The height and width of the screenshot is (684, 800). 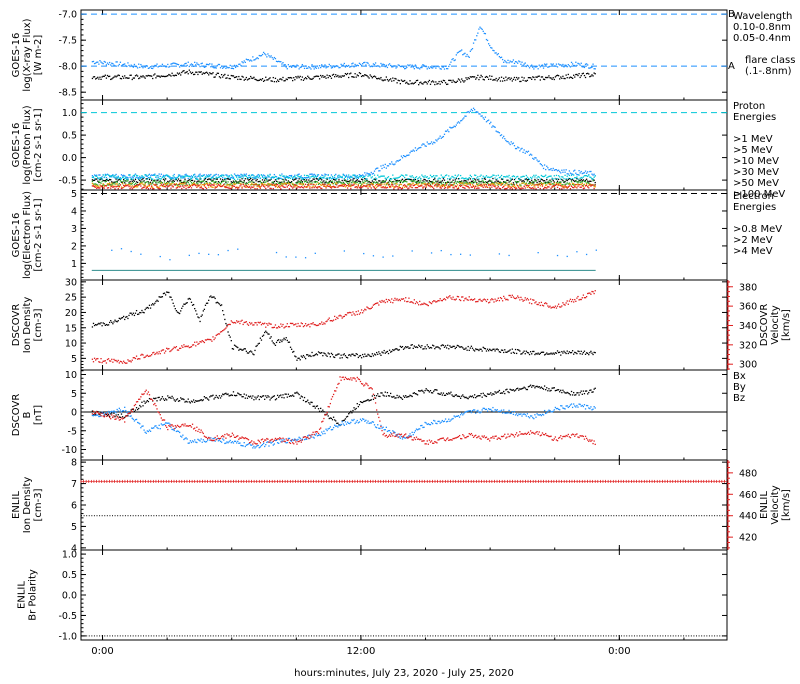 What do you see at coordinates (67, 181) in the screenshot?
I see `y-tick-label: -0.5` at bounding box center [67, 181].